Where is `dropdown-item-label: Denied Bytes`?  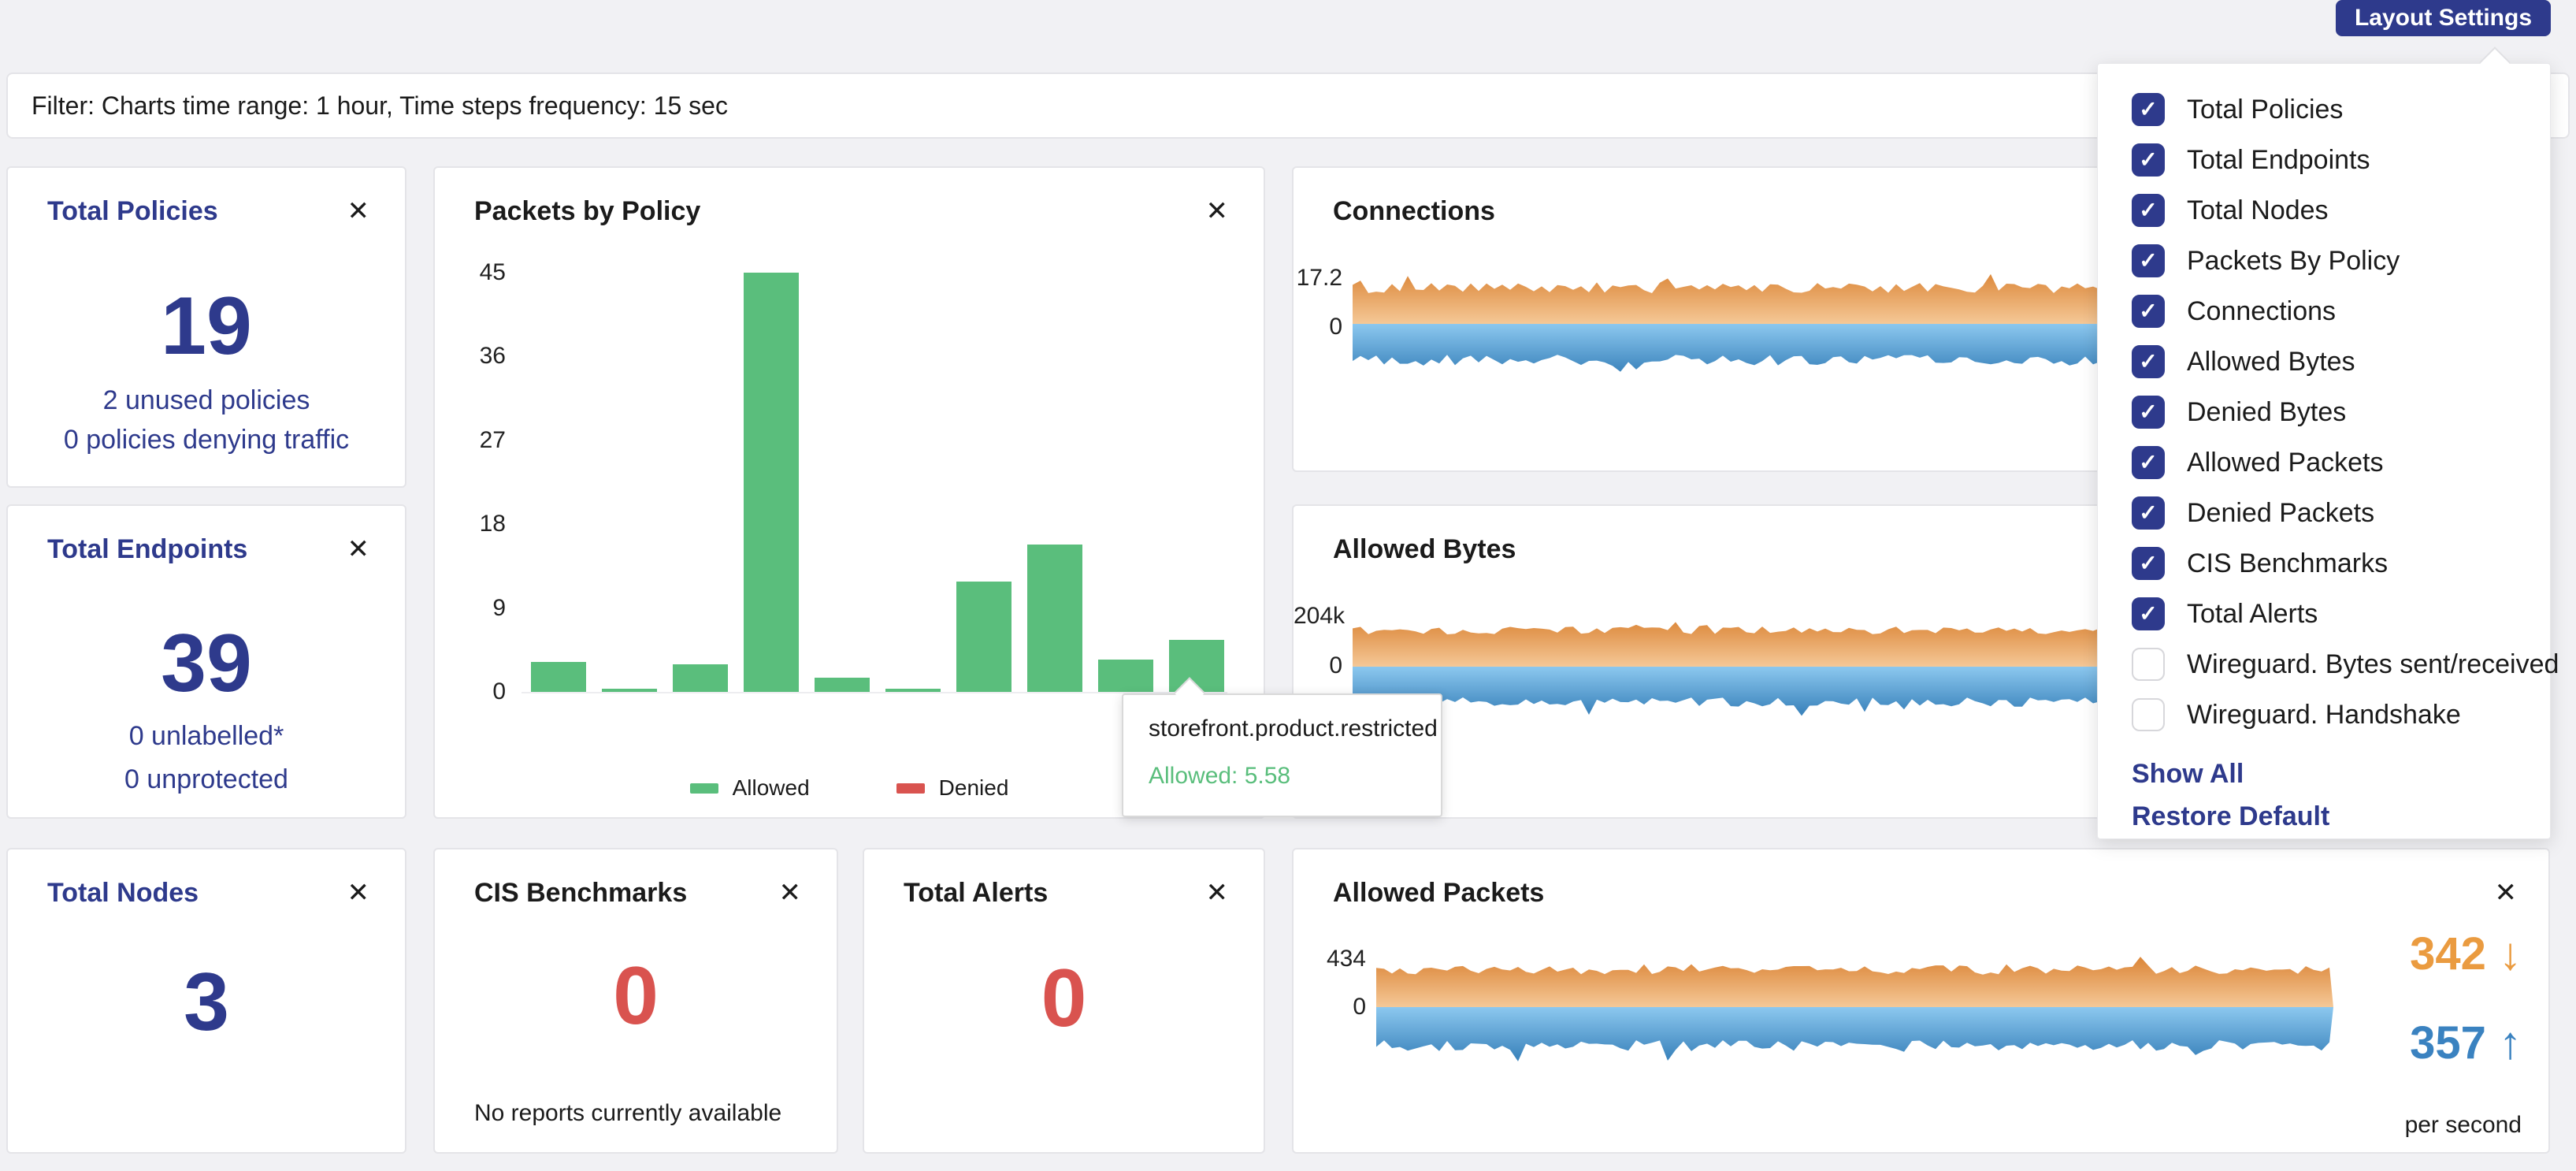 dropdown-item-label: Denied Bytes is located at coordinates (2267, 411).